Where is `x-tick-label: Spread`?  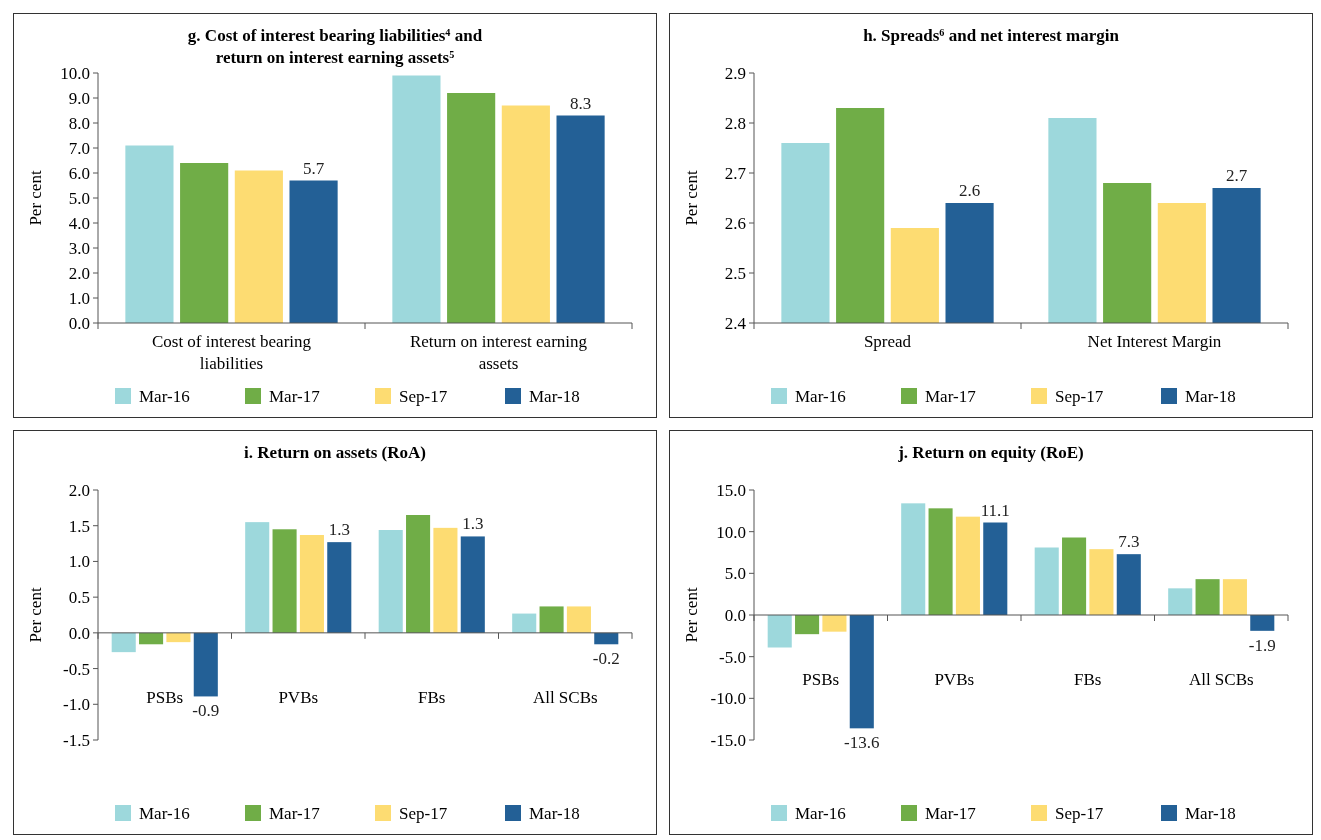 x-tick-label: Spread is located at coordinates (887, 341).